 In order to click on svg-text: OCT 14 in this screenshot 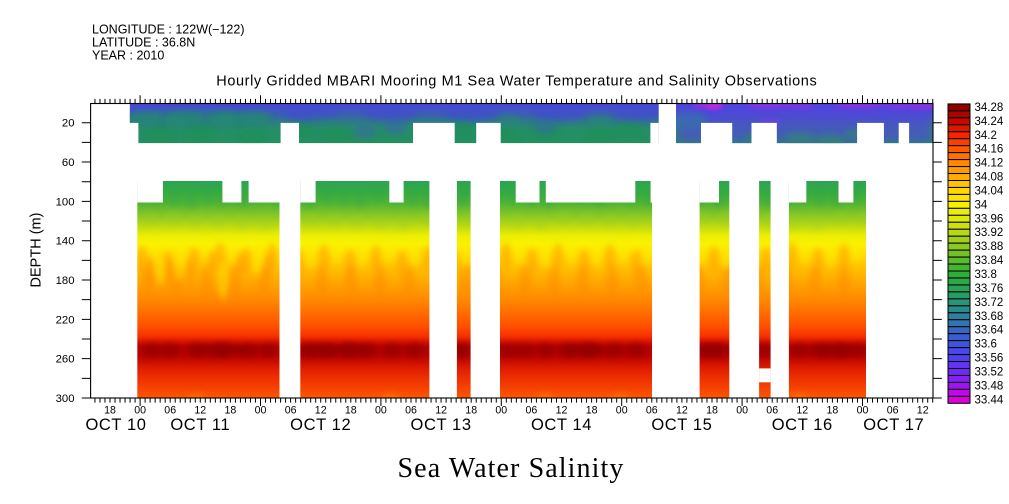, I will do `click(561, 425)`.